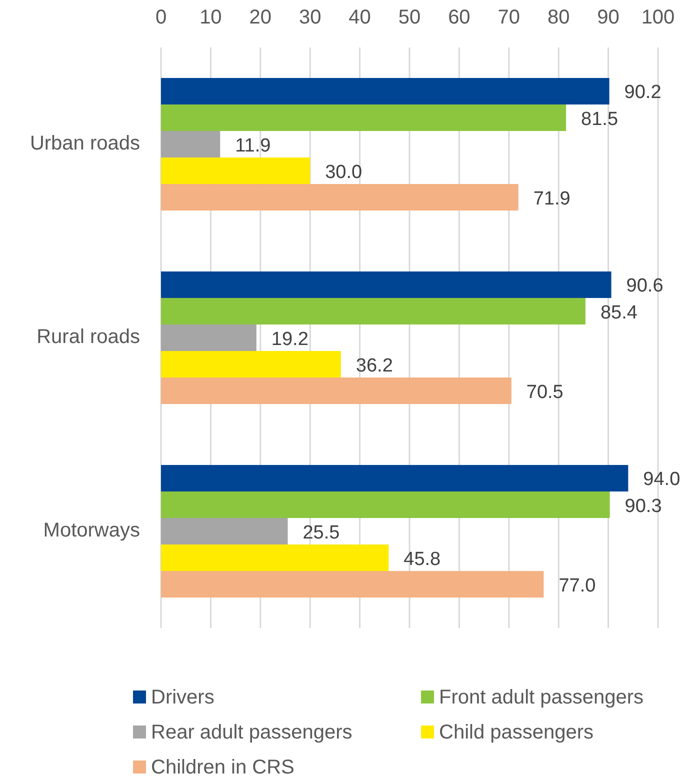 The image size is (694, 782). I want to click on x-tick-label: 50, so click(409, 17).